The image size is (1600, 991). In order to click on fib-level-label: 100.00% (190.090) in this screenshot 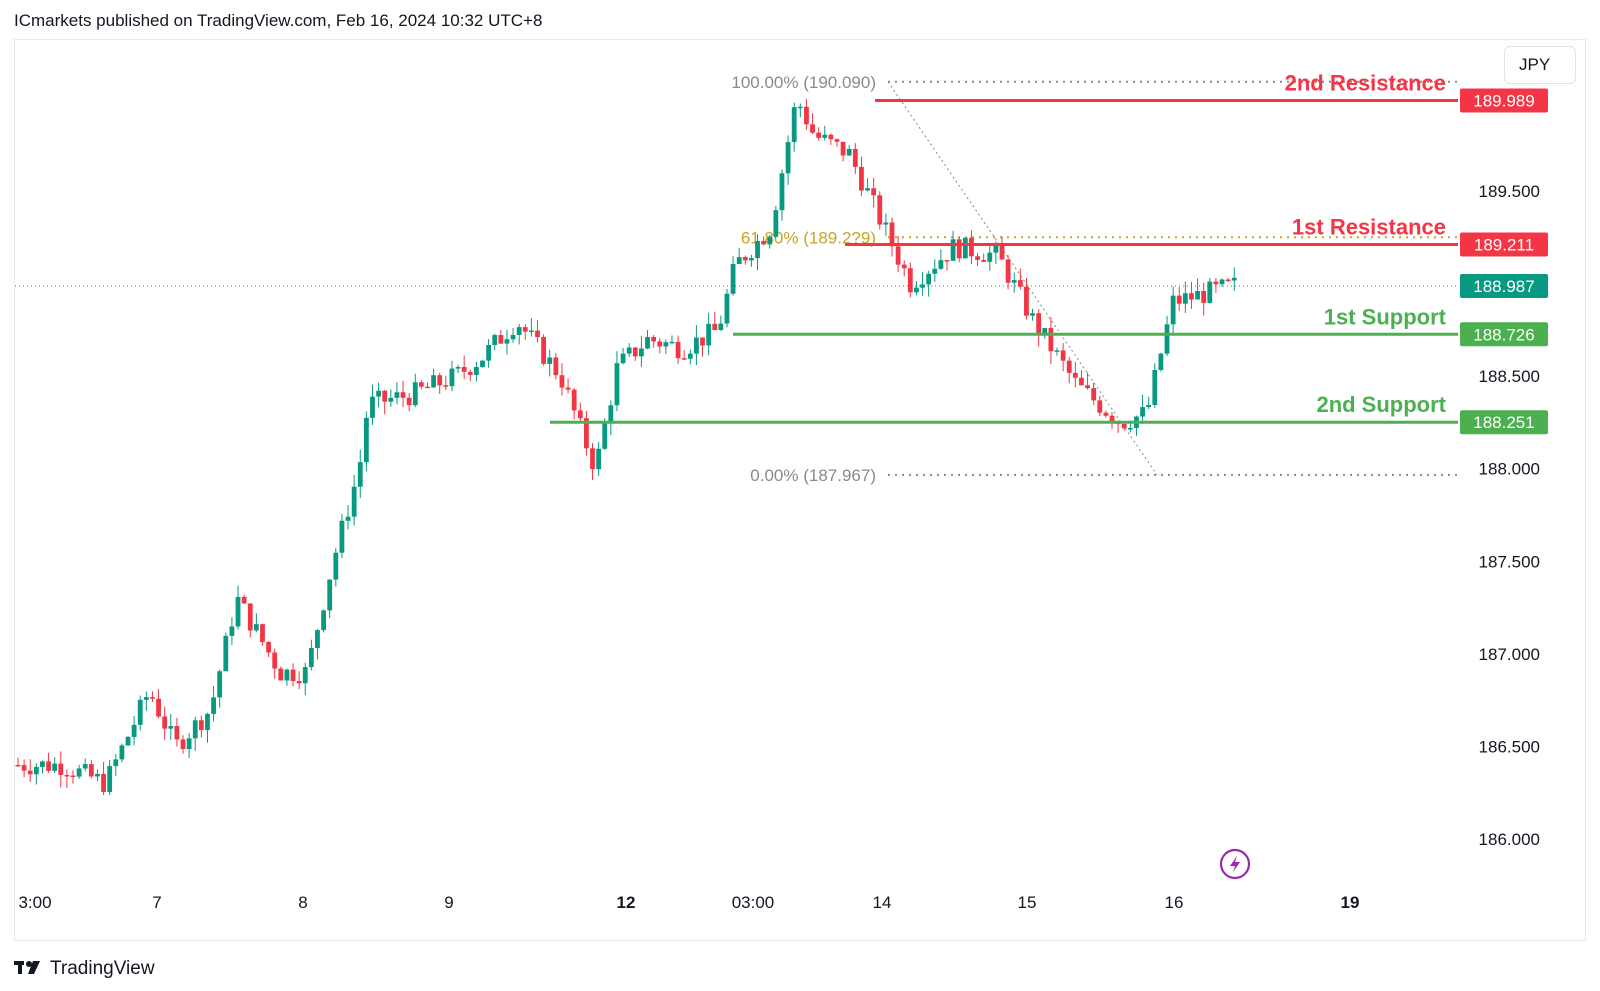, I will do `click(803, 82)`.